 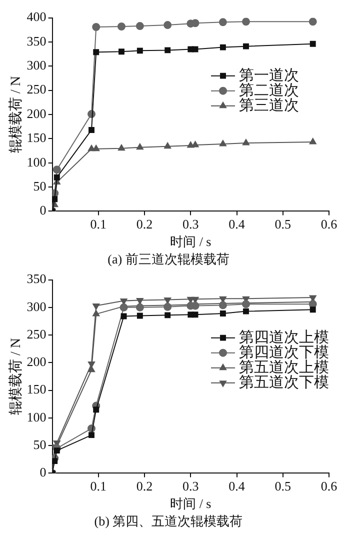 I want to click on text: (a) 前三道次辊模载荷, so click(x=169, y=259).